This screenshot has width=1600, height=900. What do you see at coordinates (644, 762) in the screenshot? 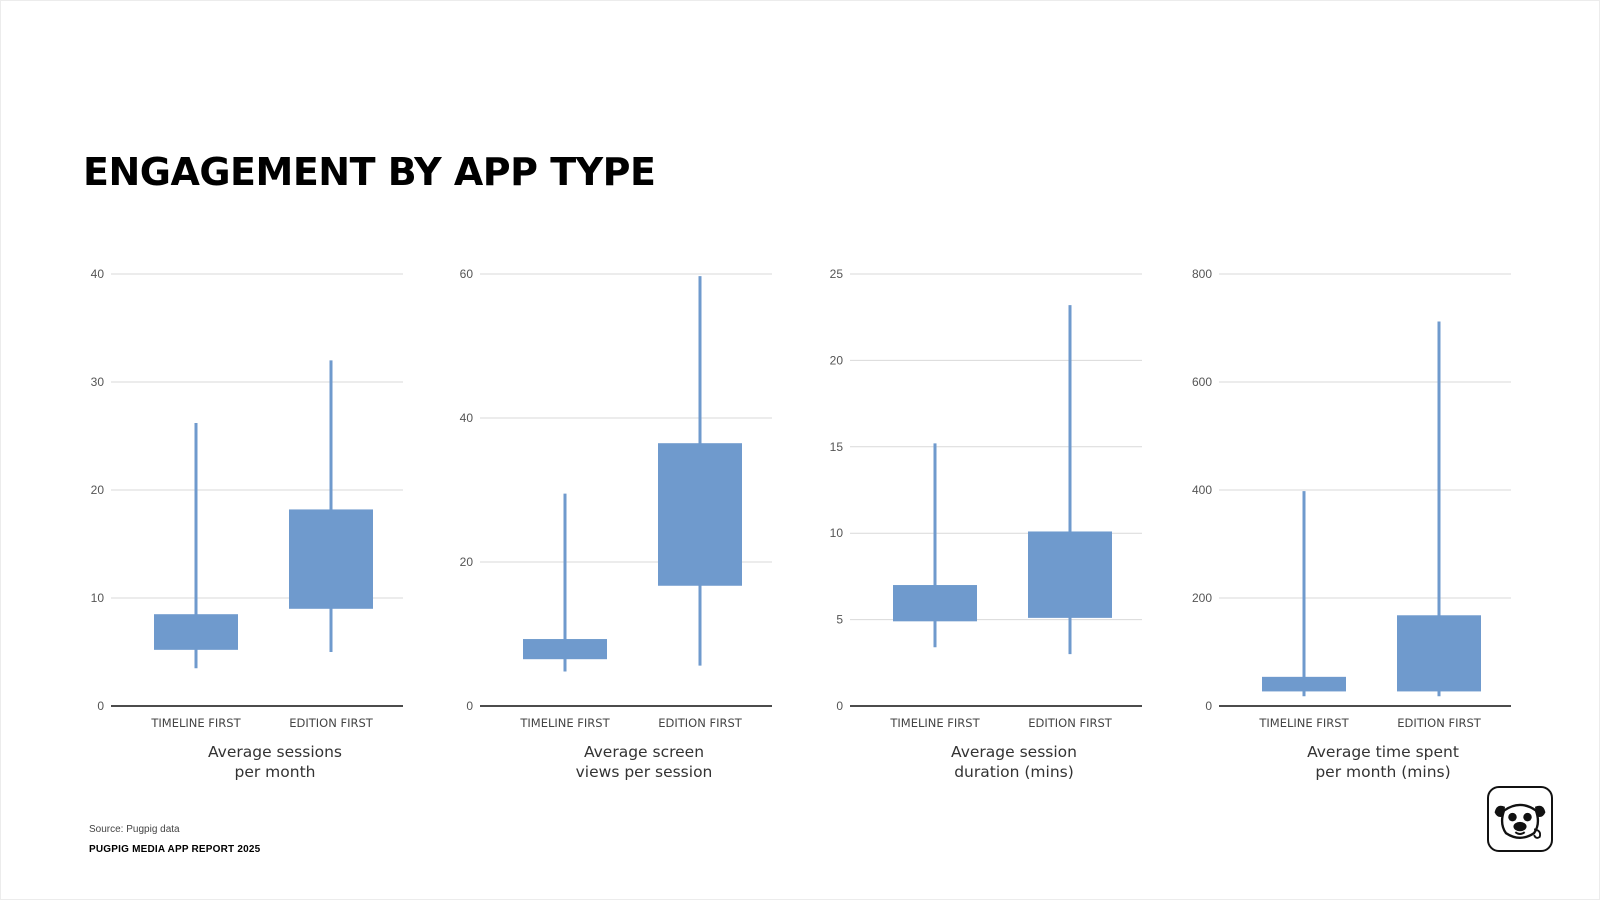
I see `chart-caption: Average screen views per session` at bounding box center [644, 762].